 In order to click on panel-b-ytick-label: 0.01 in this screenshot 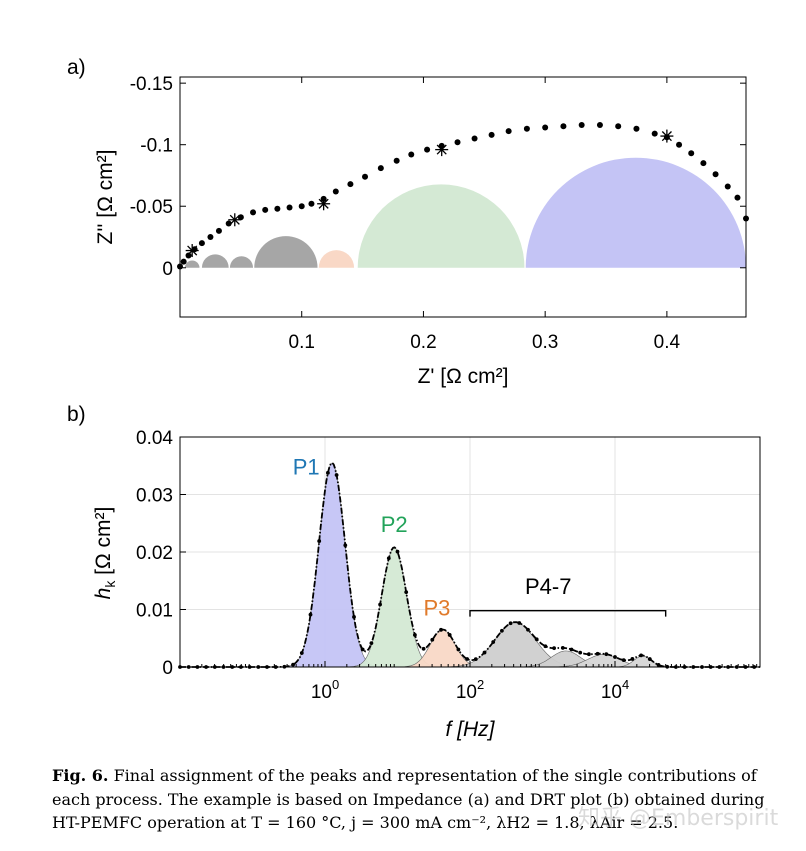, I will do `click(154, 611)`.